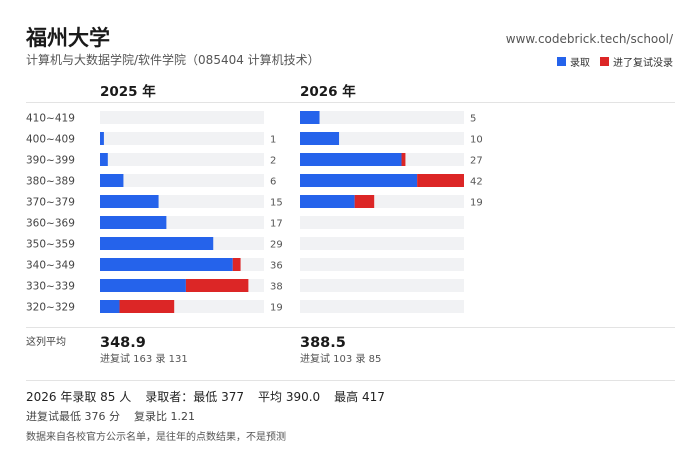 The width and height of the screenshot is (700, 462). What do you see at coordinates (50, 140) in the screenshot?
I see `category-label-1: 400~409` at bounding box center [50, 140].